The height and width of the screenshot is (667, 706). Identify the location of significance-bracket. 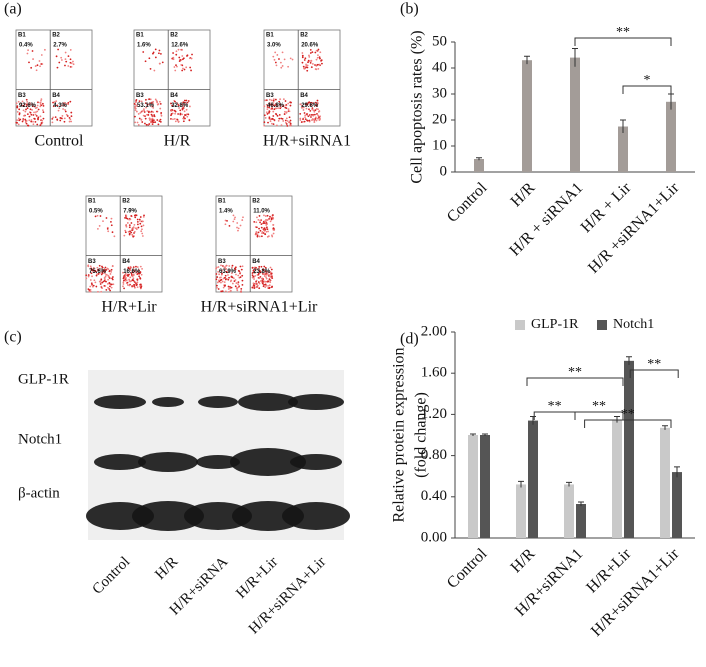
(623, 41).